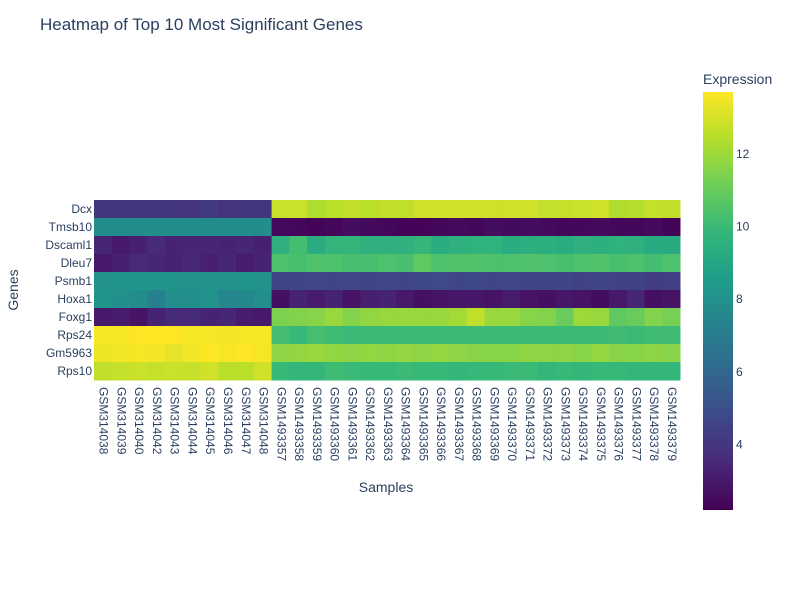 The height and width of the screenshot is (600, 800). Describe the element at coordinates (654, 424) in the screenshot. I see `x-tick-label: GSM1493378` at that location.